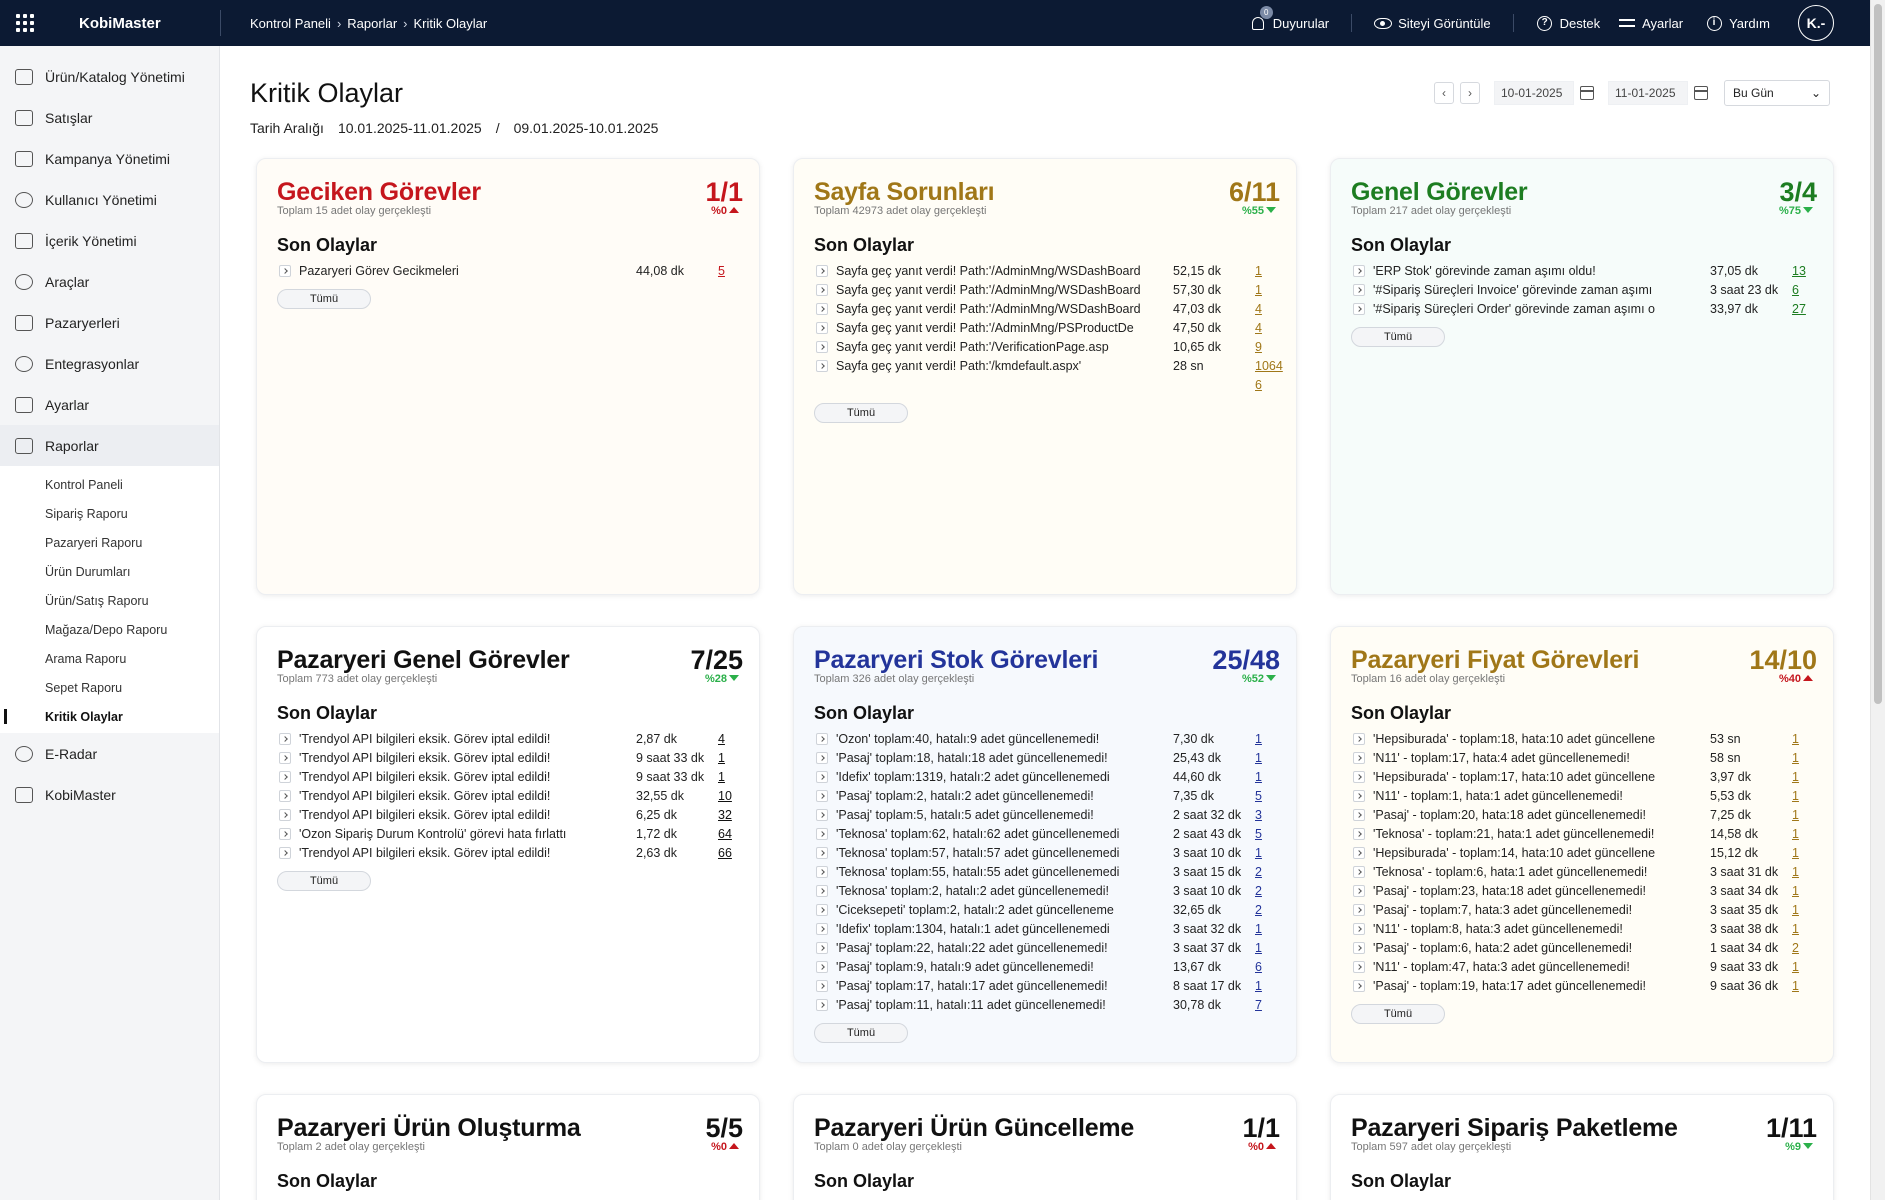 The image size is (1885, 1200). Describe the element at coordinates (1737, 23) in the screenshot. I see `help-link: i Yardım` at that location.